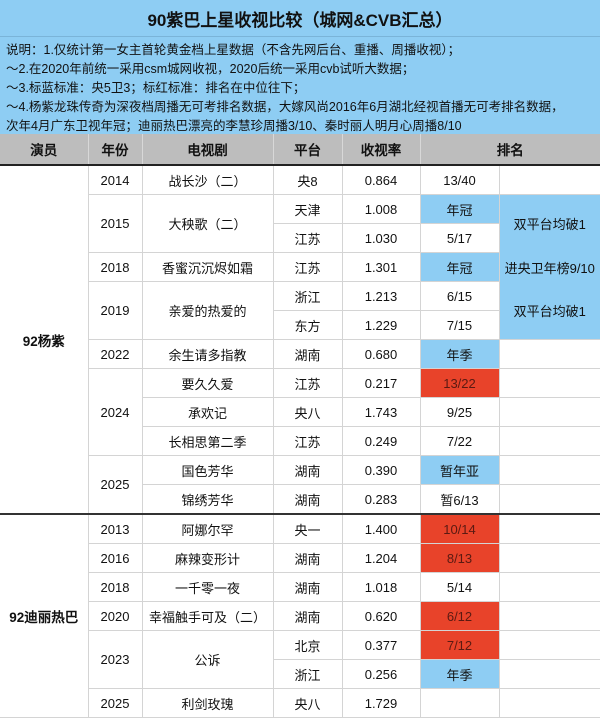  I want to click on year-cell: 2023, so click(115, 659).